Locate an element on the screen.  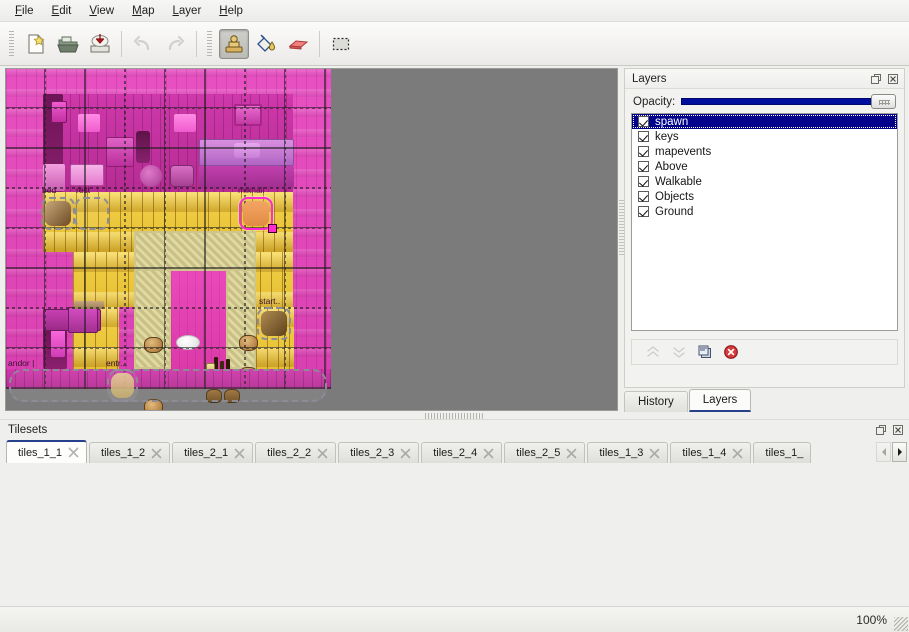
layer-row: keys is located at coordinates (764, 136).